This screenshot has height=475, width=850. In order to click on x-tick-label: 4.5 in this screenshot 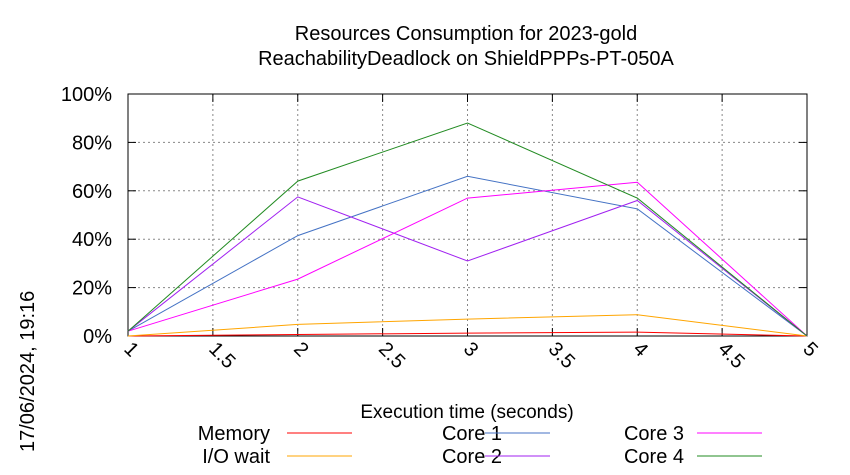, I will do `click(731, 355)`.